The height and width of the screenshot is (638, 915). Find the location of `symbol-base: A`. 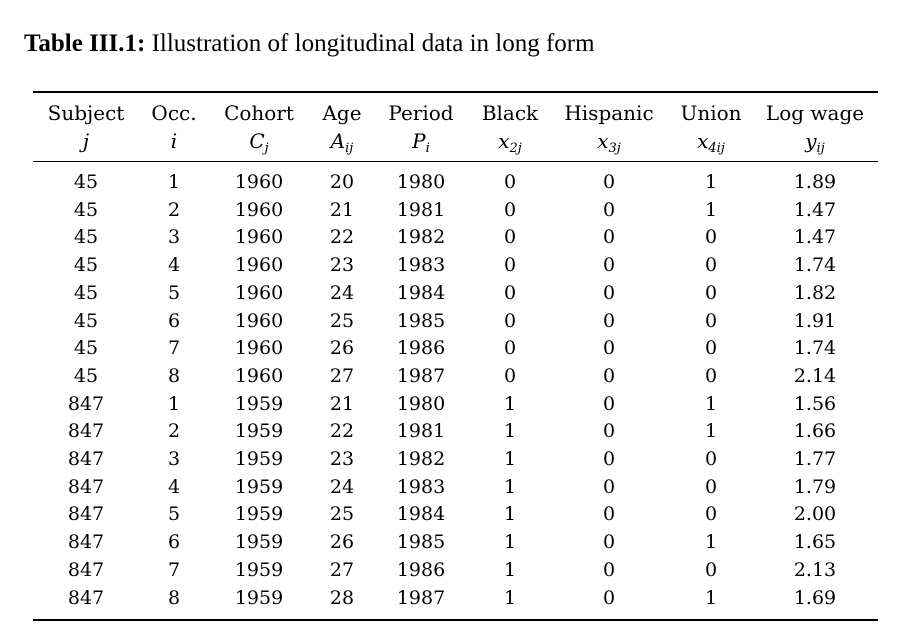

symbol-base: A is located at coordinates (338, 141).